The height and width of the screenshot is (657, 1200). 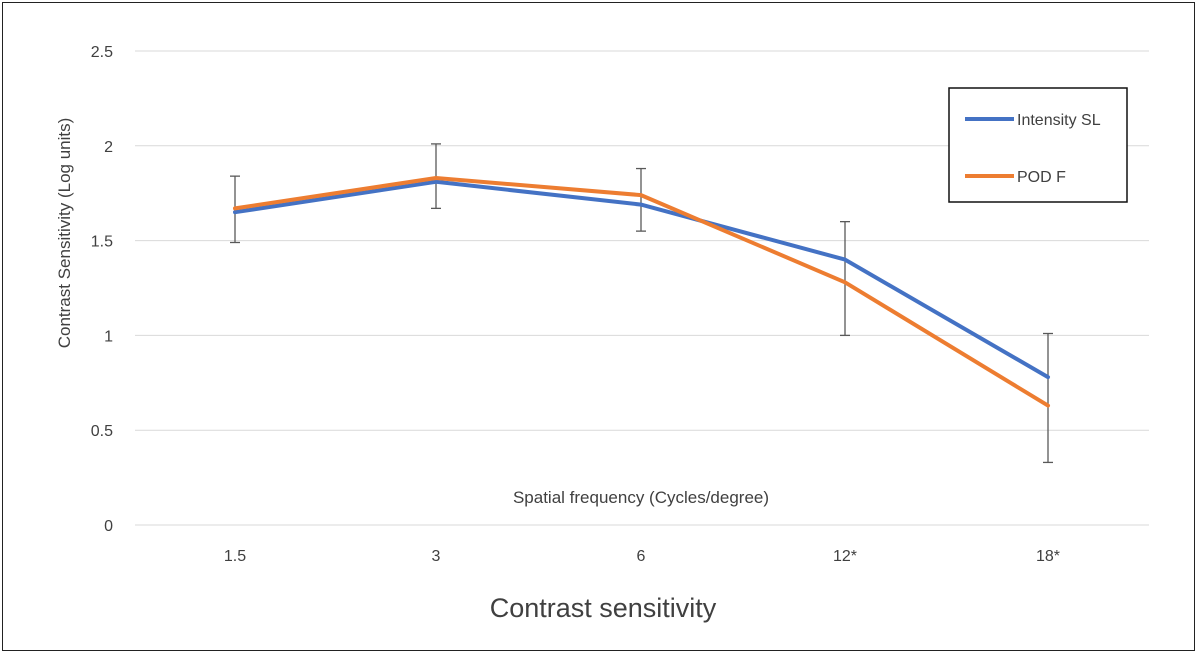 What do you see at coordinates (102, 431) in the screenshot?
I see `y-tick-label: 0.5` at bounding box center [102, 431].